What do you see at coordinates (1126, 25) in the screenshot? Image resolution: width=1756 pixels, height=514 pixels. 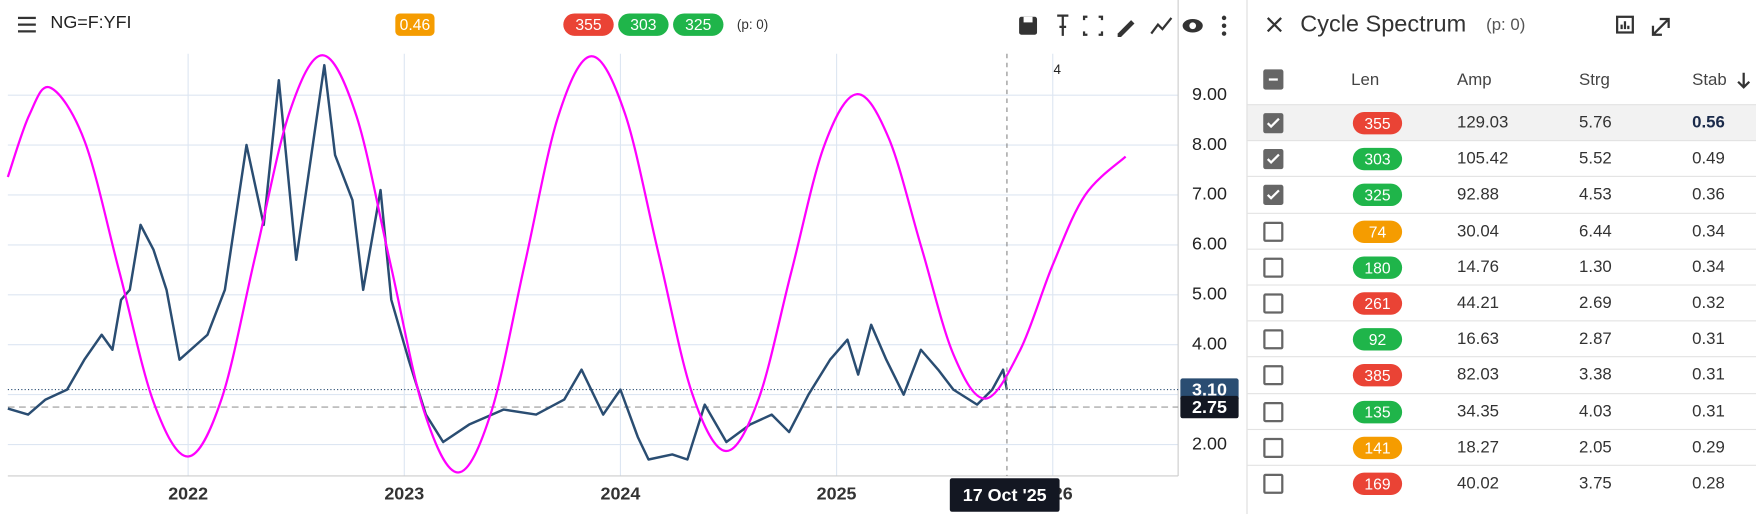 I see `toolbar` at bounding box center [1126, 25].